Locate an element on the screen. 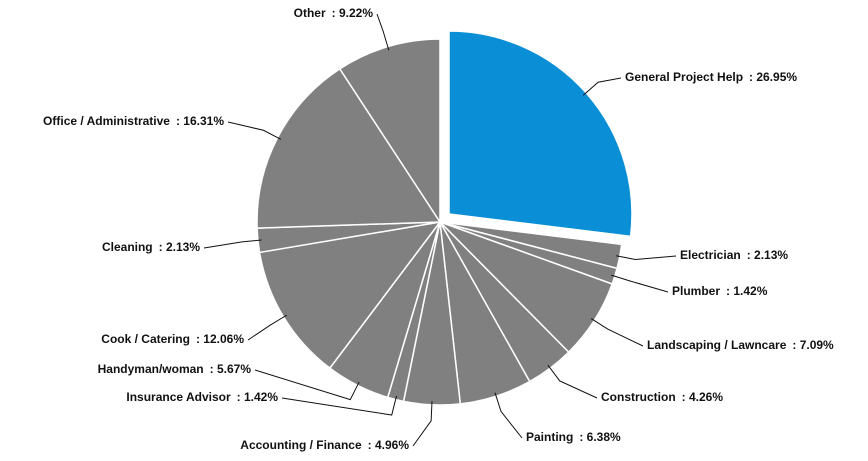 The image size is (868, 461). slice-label: Construction : 4.26% is located at coordinates (662, 397).